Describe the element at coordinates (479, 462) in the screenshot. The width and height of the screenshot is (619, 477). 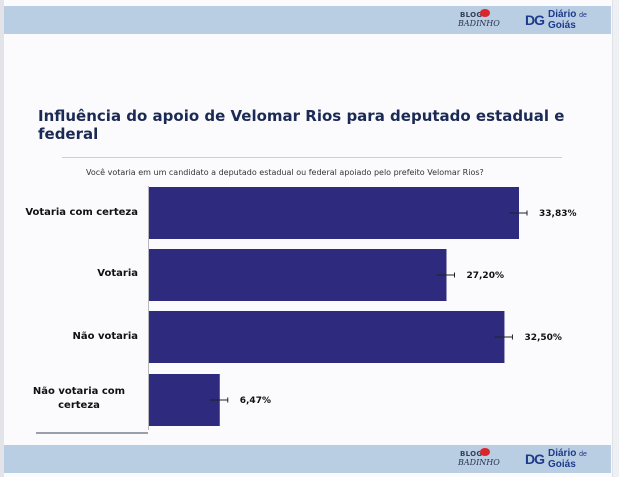
I see `blog-logo-footer-line2: BADINHO` at that location.